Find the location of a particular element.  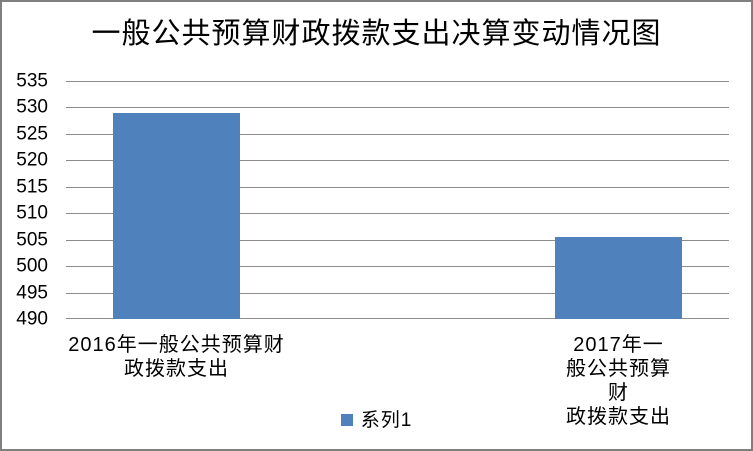

y-axis: 490 495 500 505 510 515 520 525 530 535 is located at coordinates (25, 200).